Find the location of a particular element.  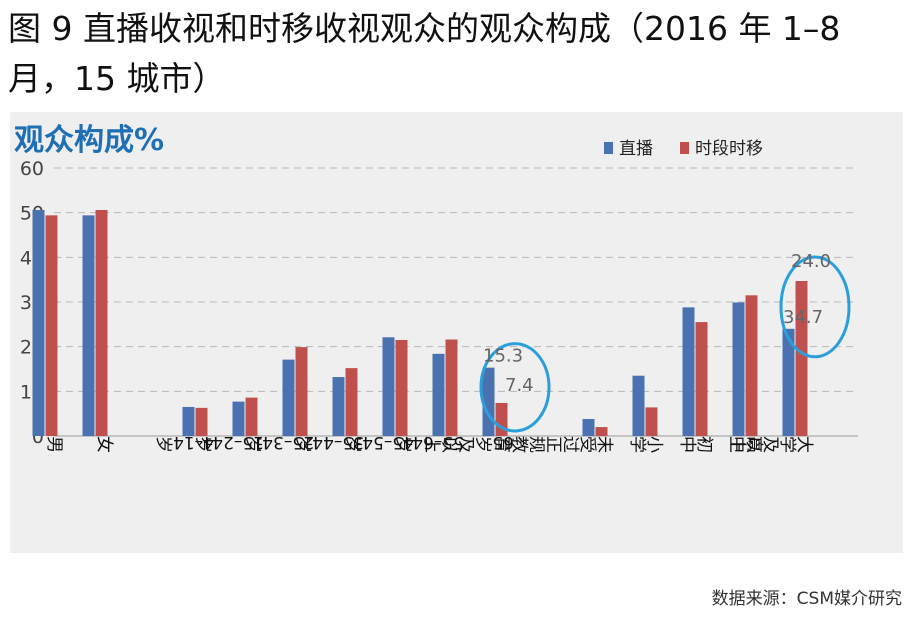

legend-label-timeshift: 时段时移 is located at coordinates (729, 149).